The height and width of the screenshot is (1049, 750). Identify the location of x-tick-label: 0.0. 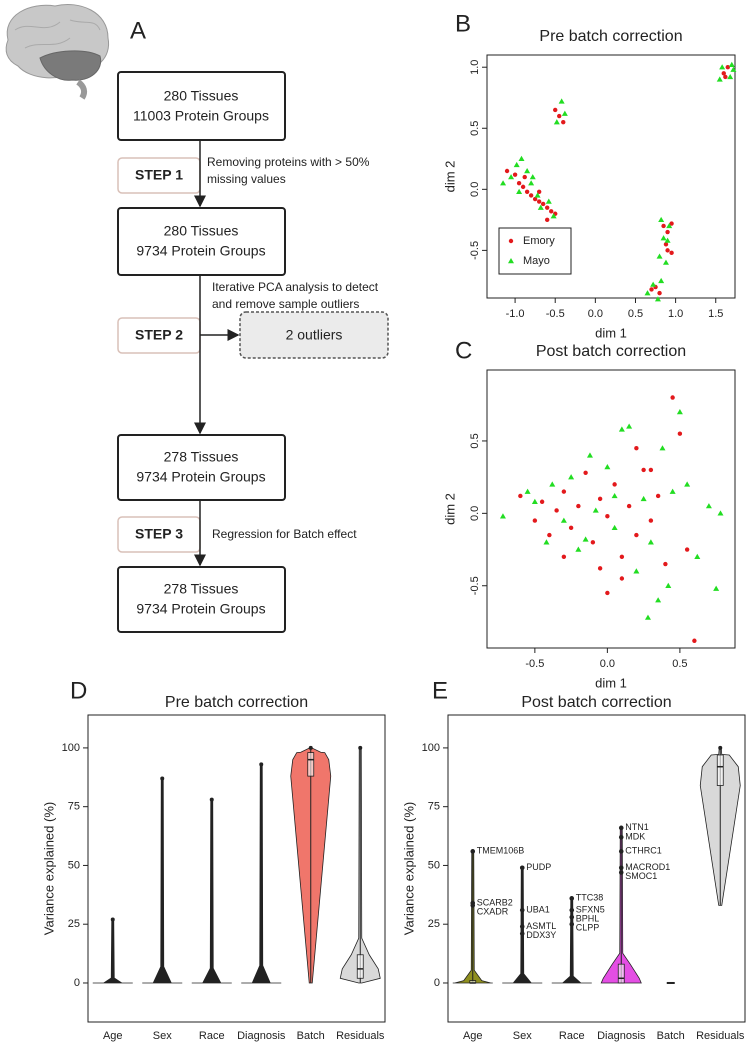
(595, 314).